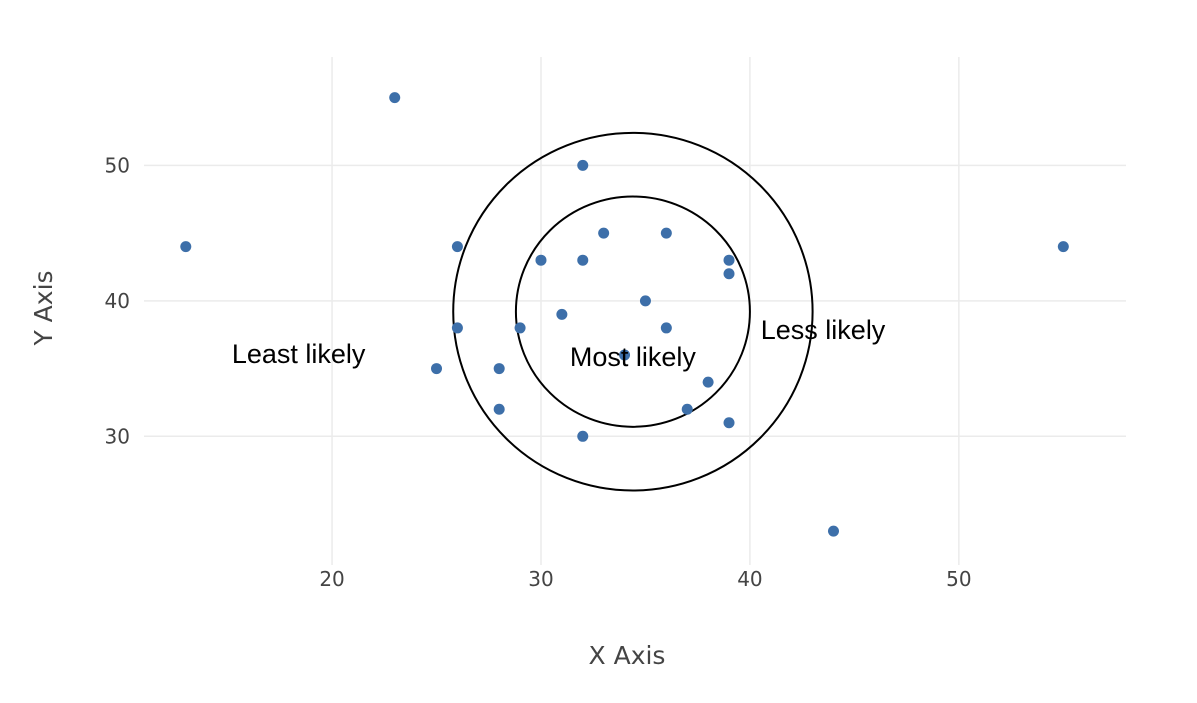  Describe the element at coordinates (331, 579) in the screenshot. I see `x-tick-label: 20` at that location.